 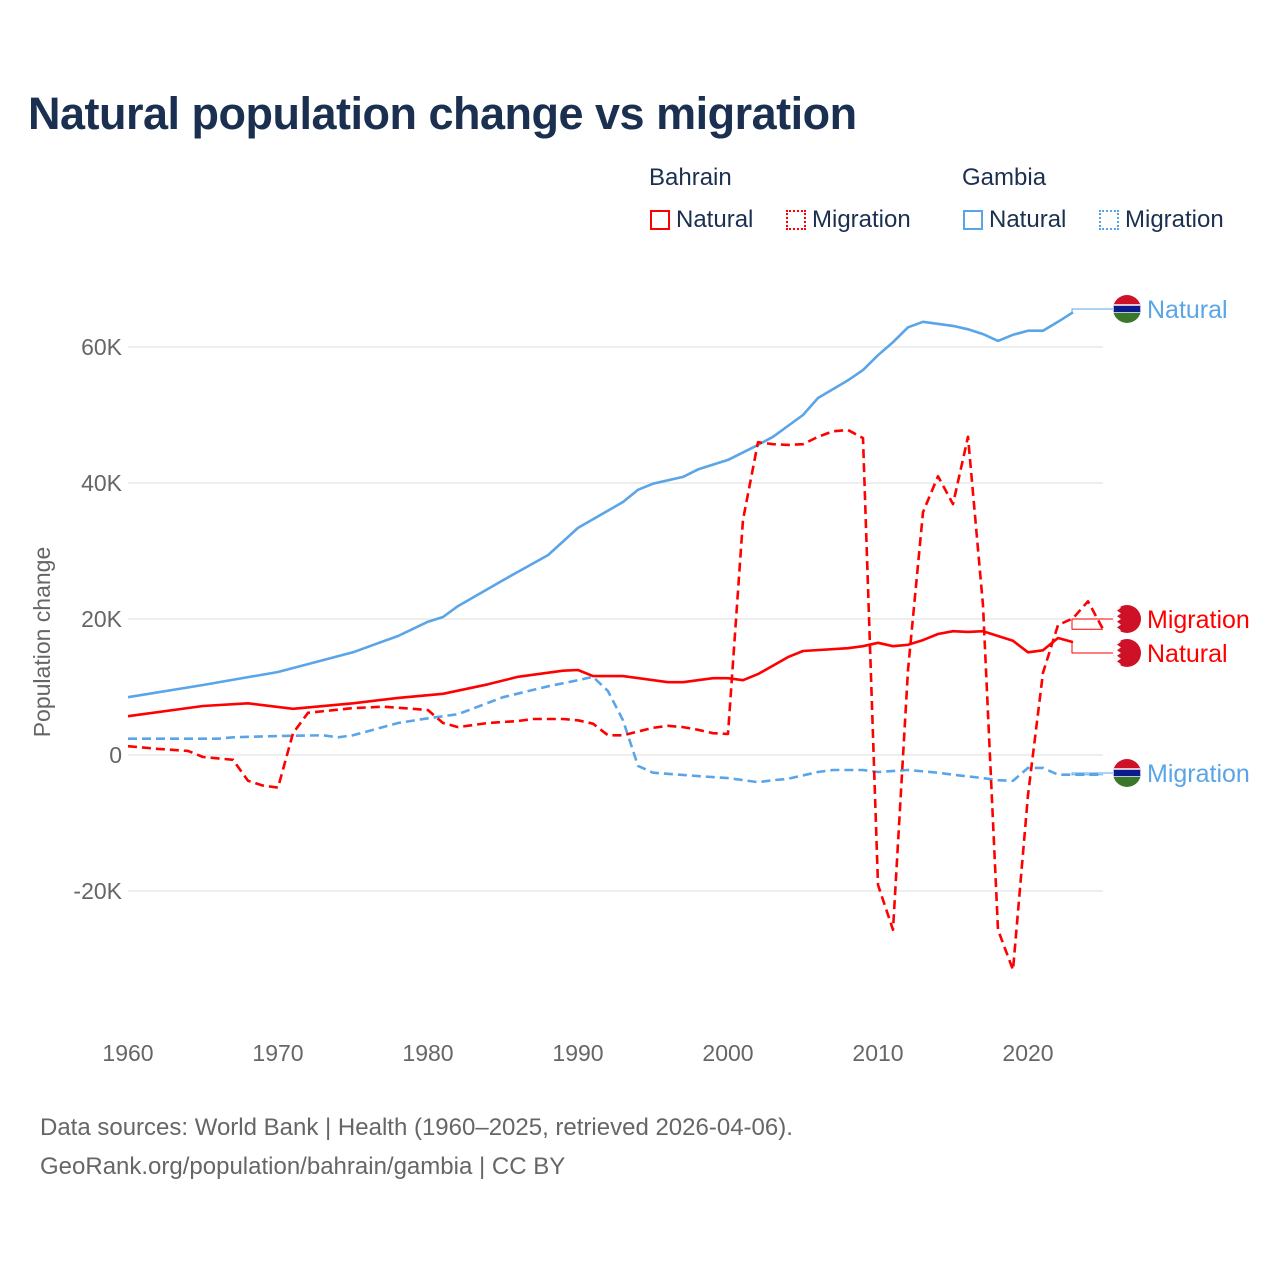 I want to click on legend-gambia-migration: Migration, so click(x=1161, y=220).